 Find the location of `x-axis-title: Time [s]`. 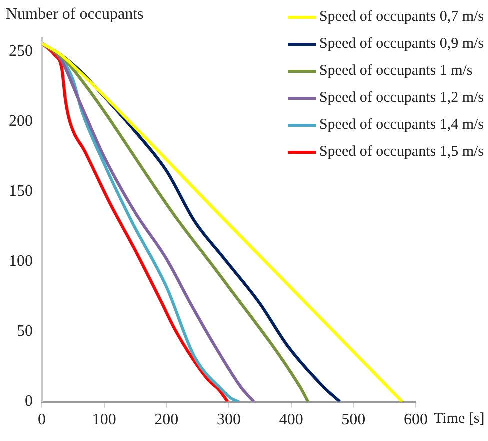

x-axis-title: Time [s] is located at coordinates (459, 419).